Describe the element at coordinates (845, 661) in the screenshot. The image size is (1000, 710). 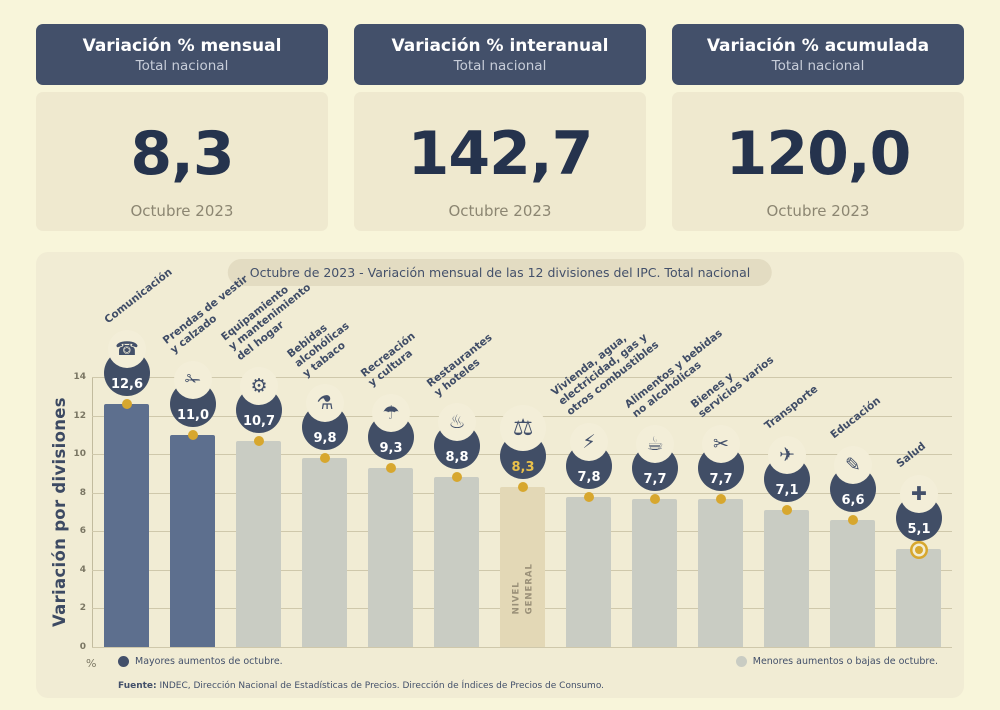
I see `legend-minor-label: Menores aumentos o bajas de octubre.` at that location.